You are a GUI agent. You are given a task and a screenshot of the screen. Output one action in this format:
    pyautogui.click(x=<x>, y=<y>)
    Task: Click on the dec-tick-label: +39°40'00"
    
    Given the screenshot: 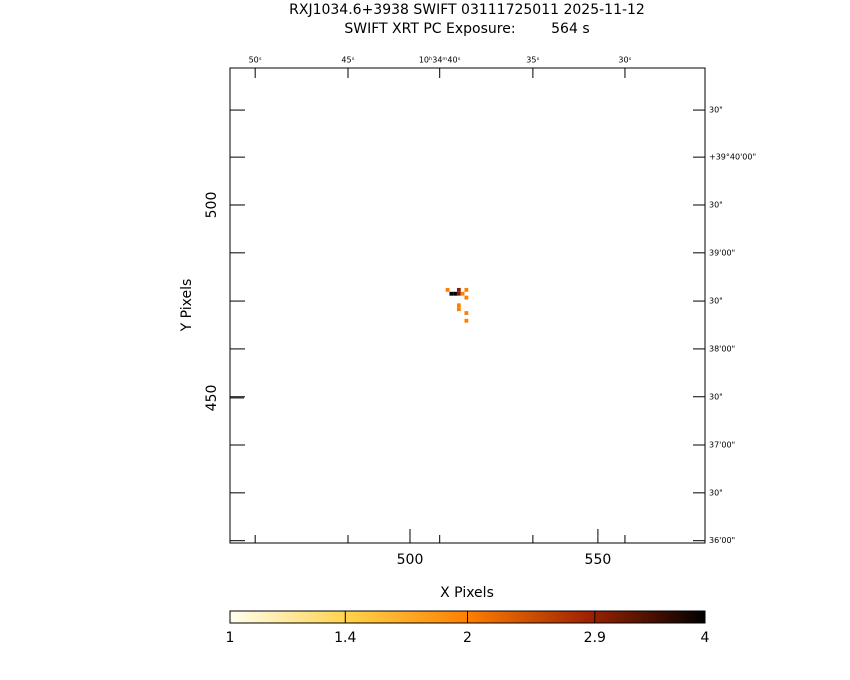 What is the action you would take?
    pyautogui.click(x=732, y=157)
    